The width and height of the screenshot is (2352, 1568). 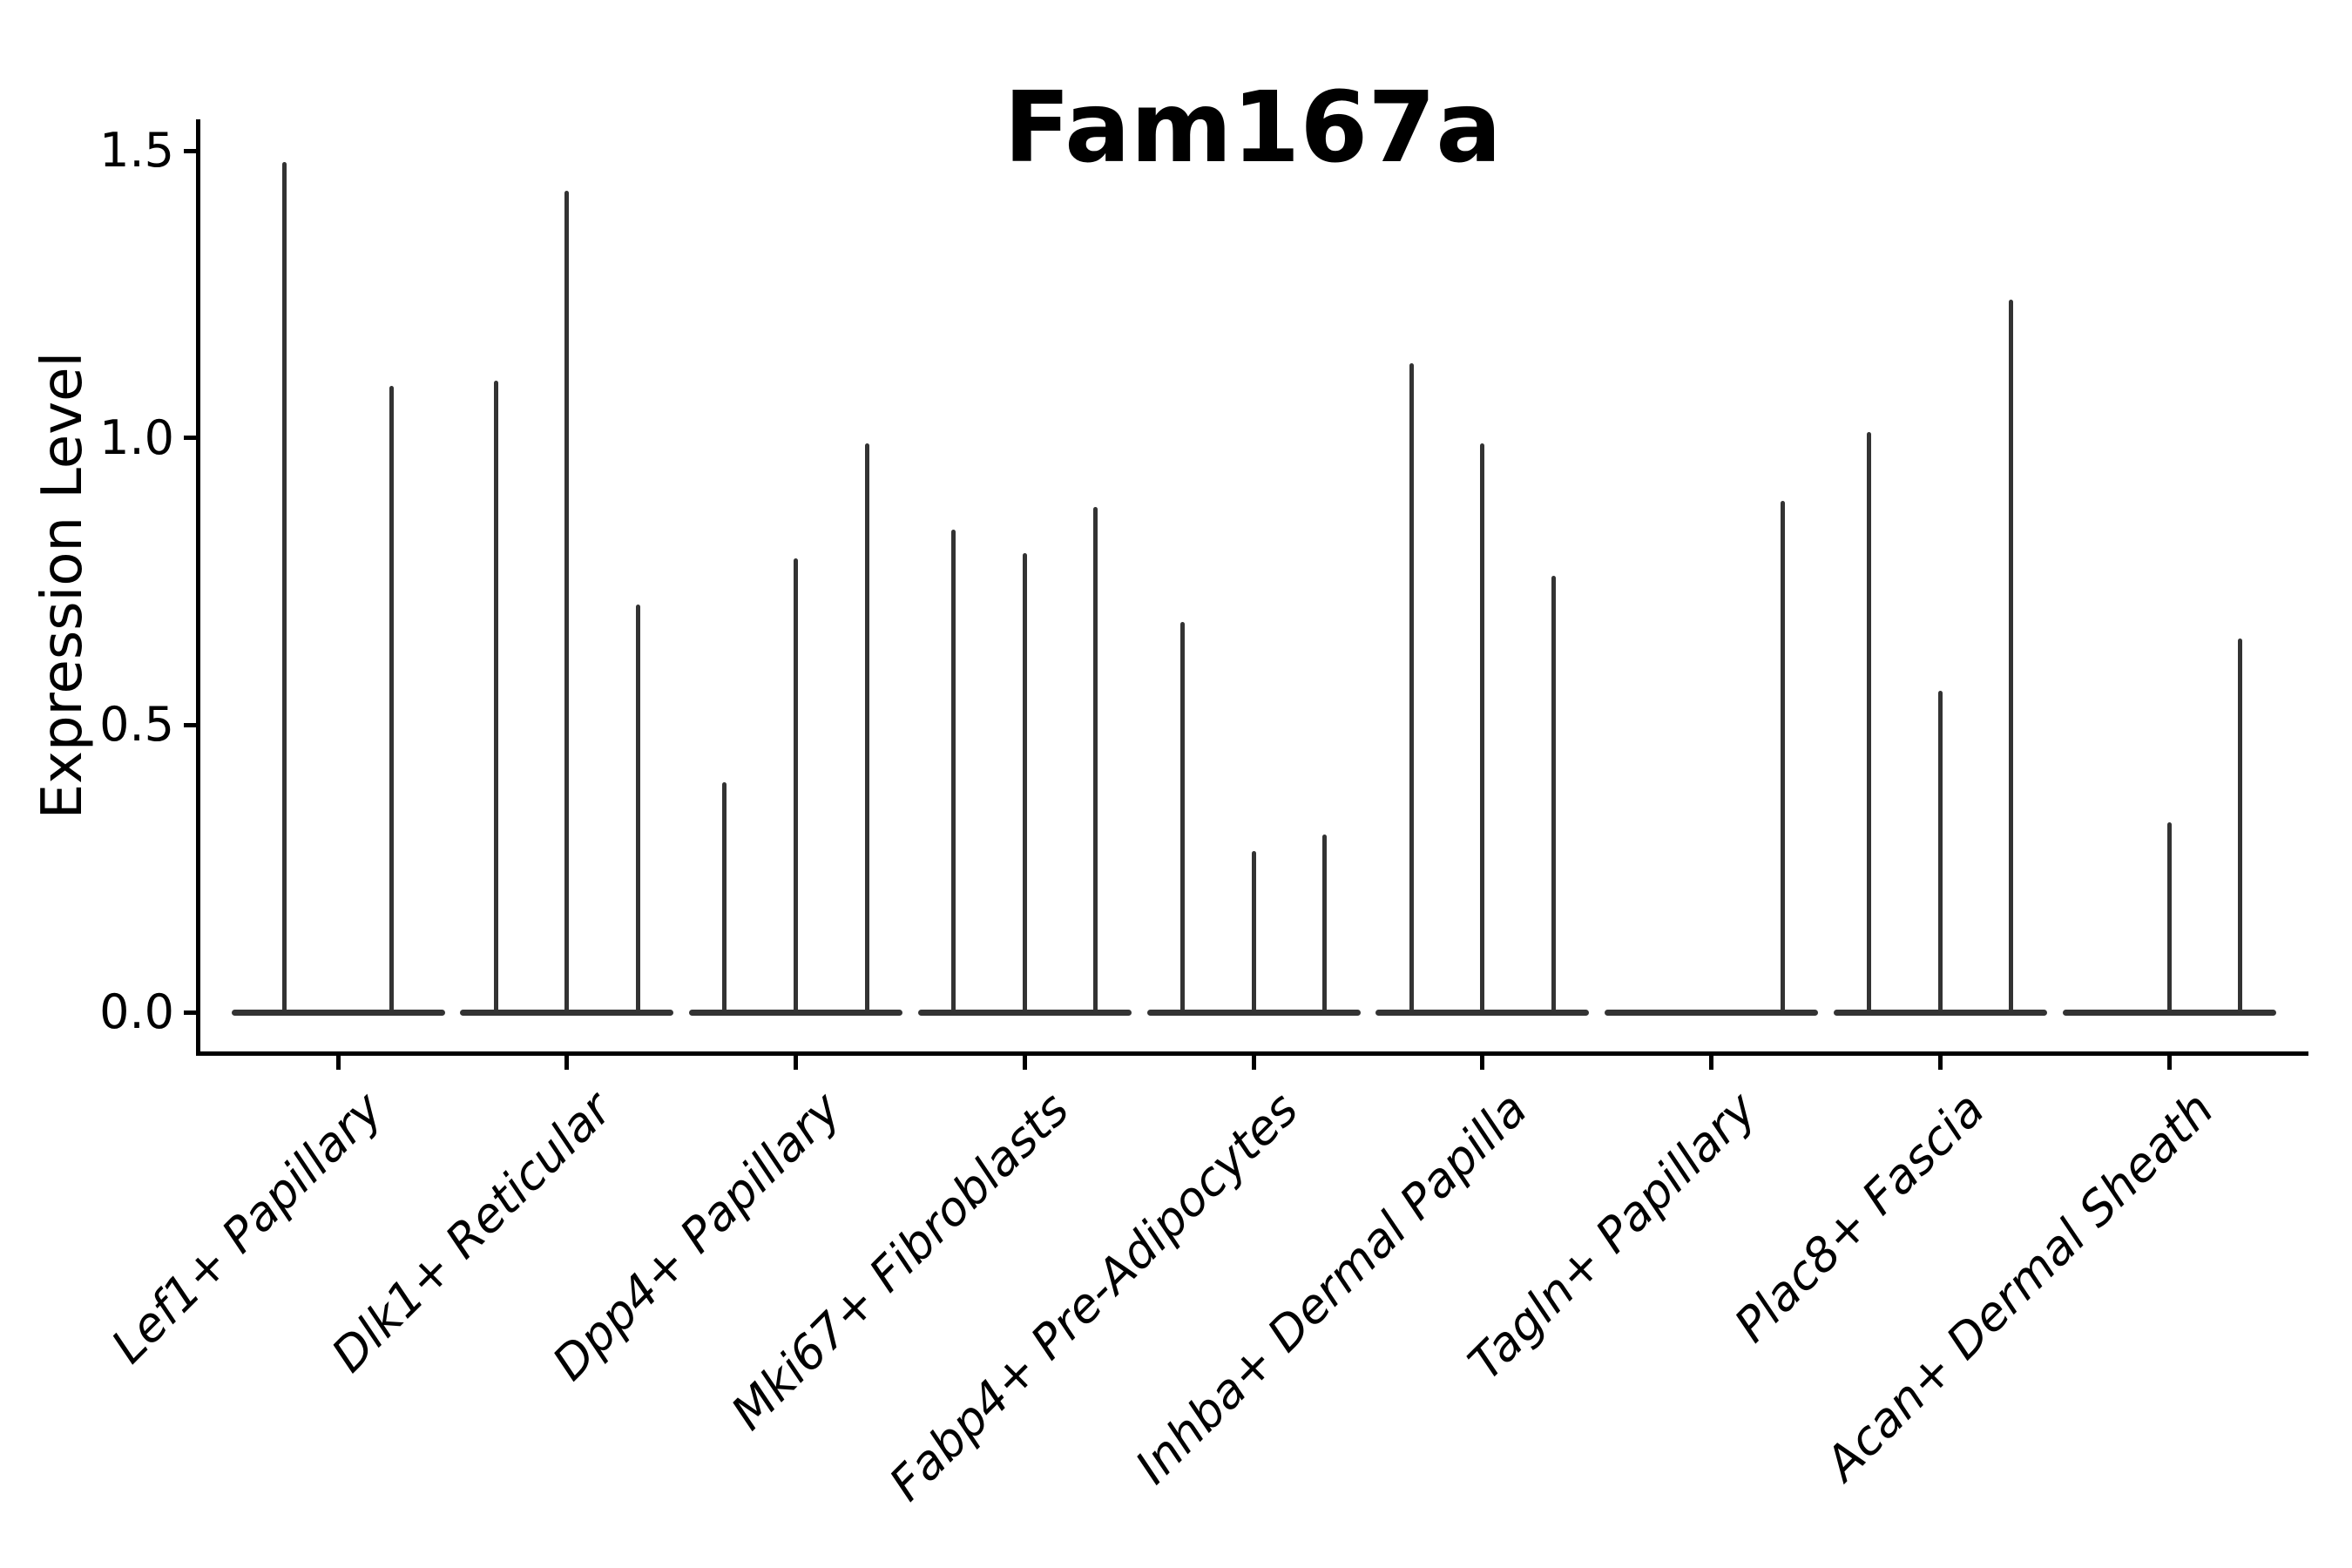 What do you see at coordinates (2020, 1286) in the screenshot?
I see `x-tick-label: Acan+ Dermal Sheath` at bounding box center [2020, 1286].